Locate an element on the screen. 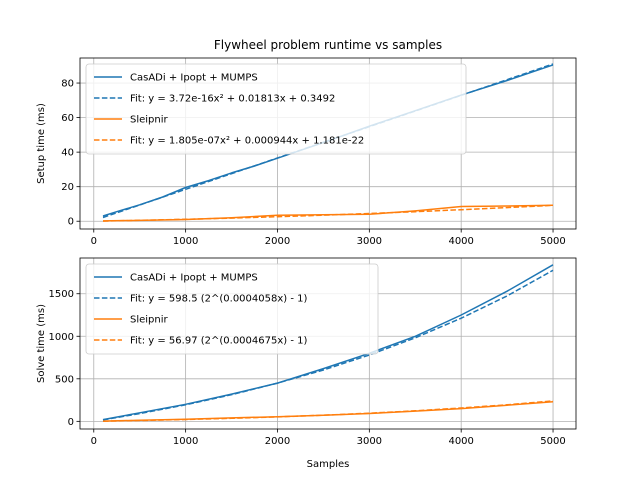 Image resolution: width=640 pixels, height=480 pixels. solve-legend-label-0: CasADi + Ipopt + MUMPS is located at coordinates (194, 278).